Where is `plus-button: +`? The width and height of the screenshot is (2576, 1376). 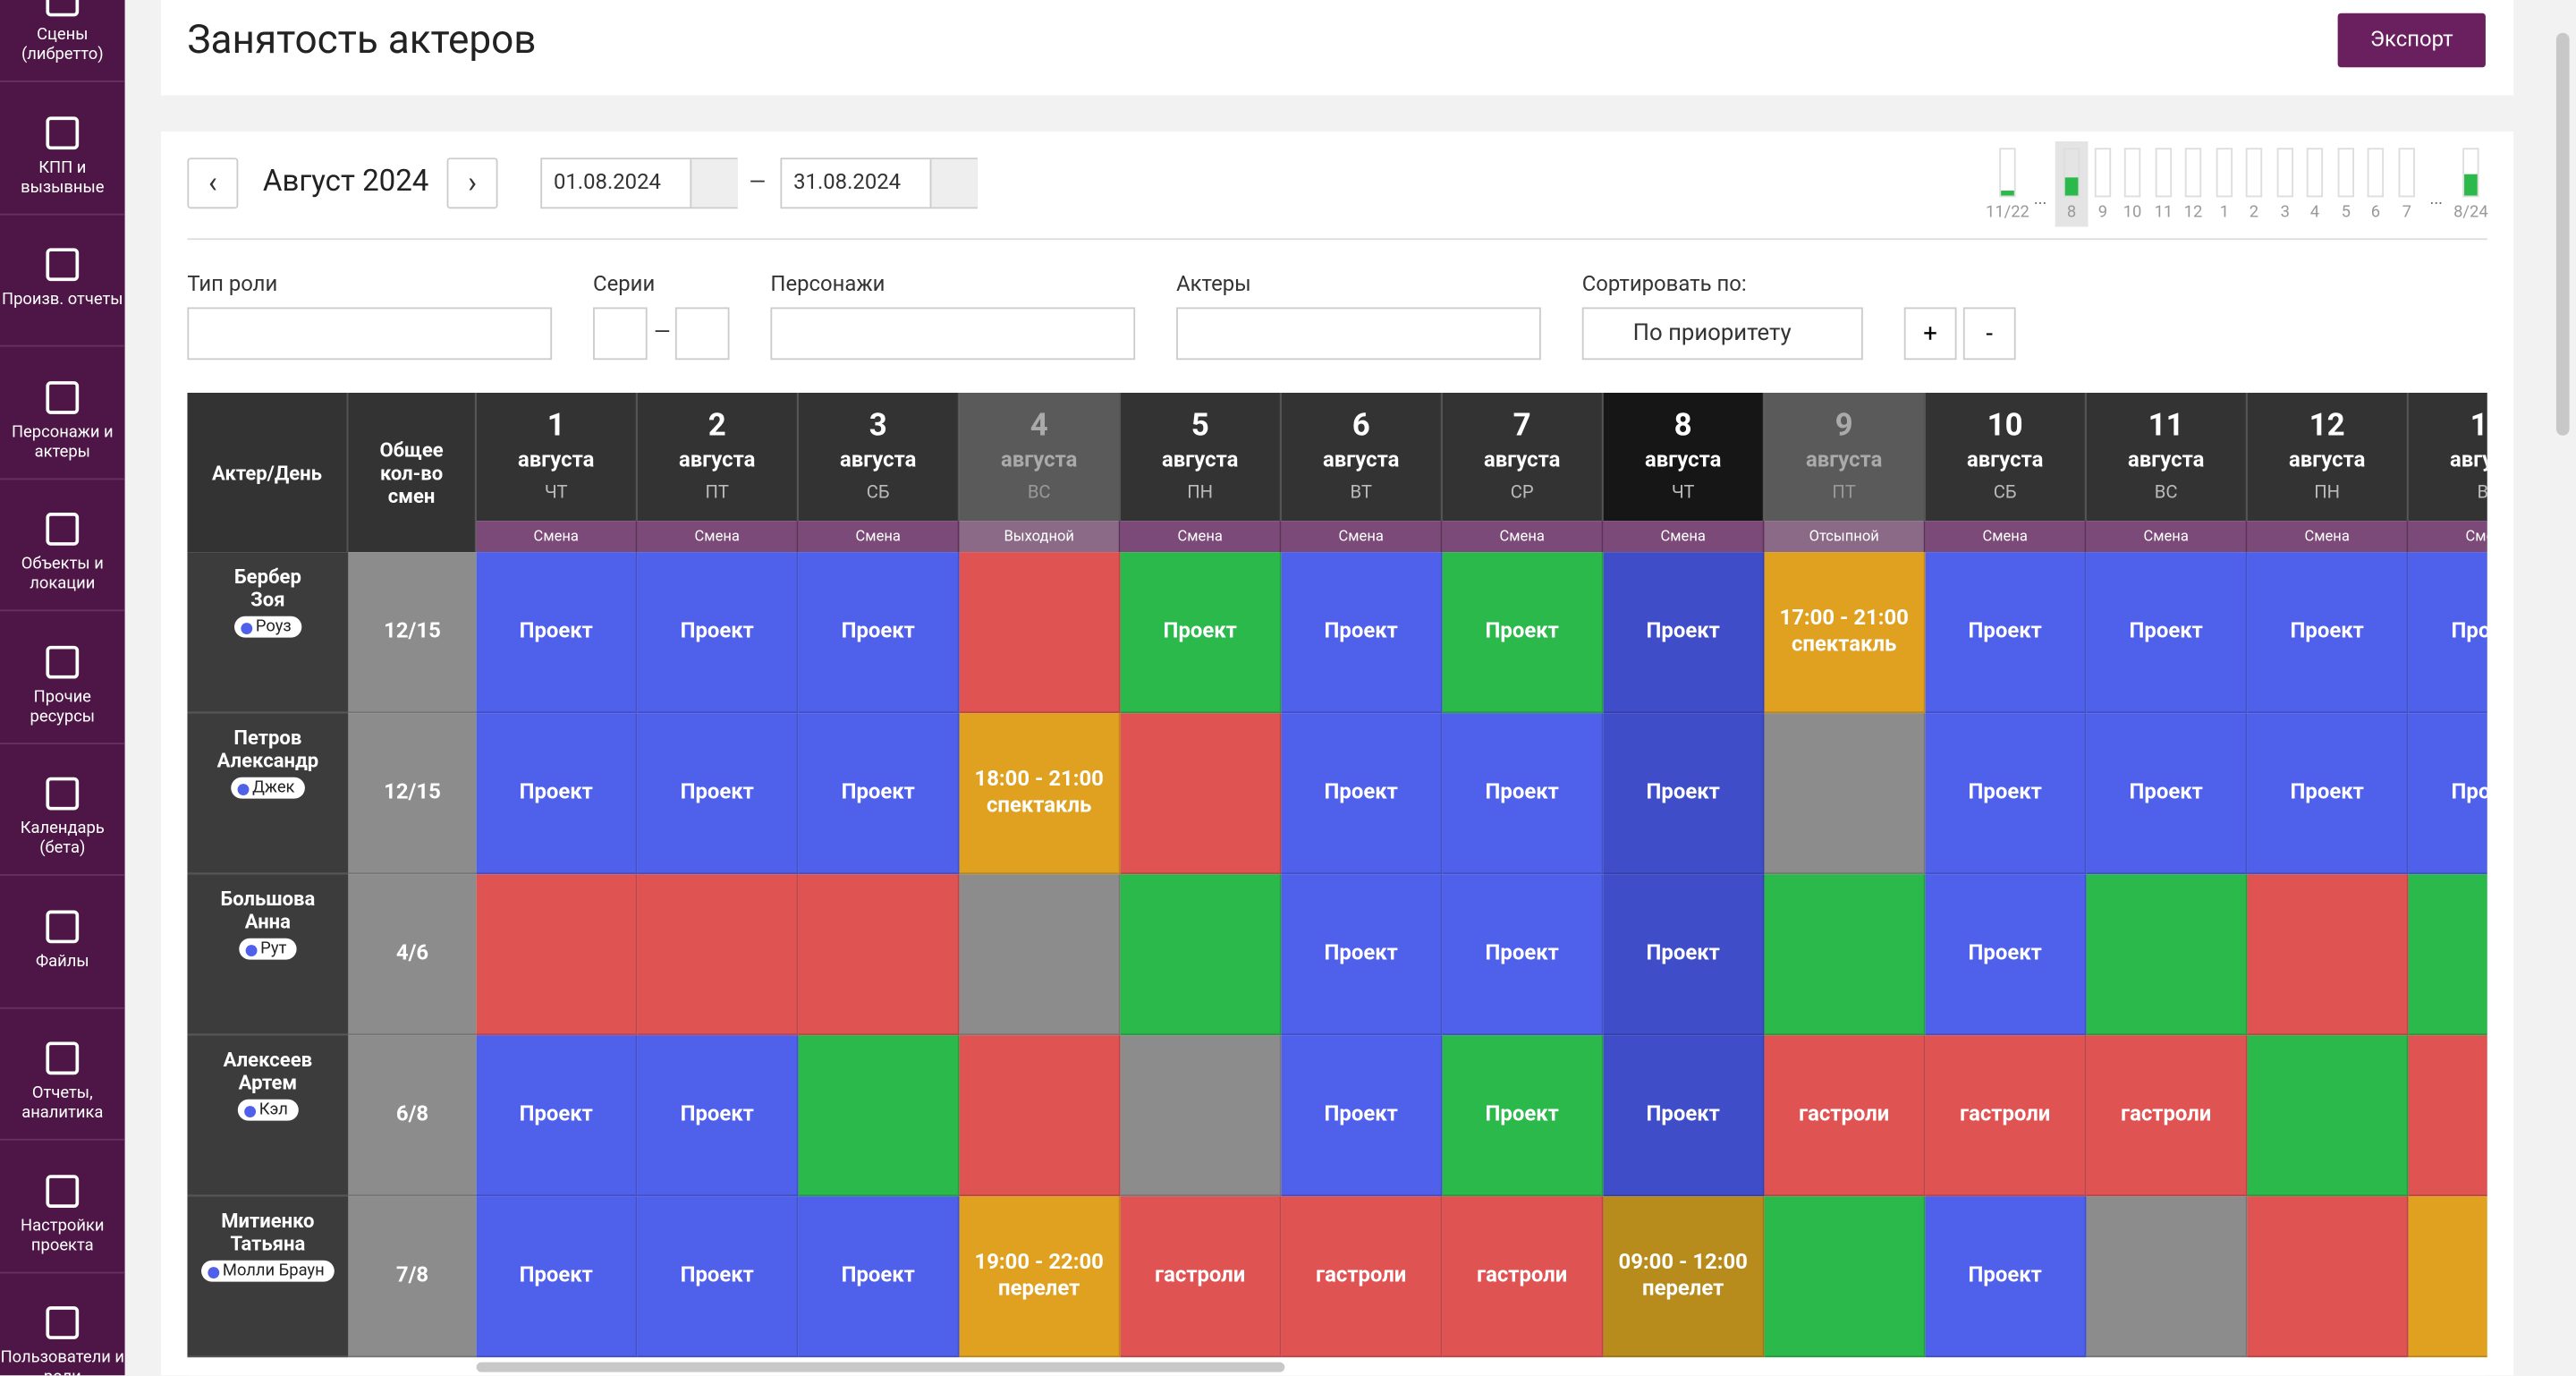
plus-button: + is located at coordinates (1930, 334).